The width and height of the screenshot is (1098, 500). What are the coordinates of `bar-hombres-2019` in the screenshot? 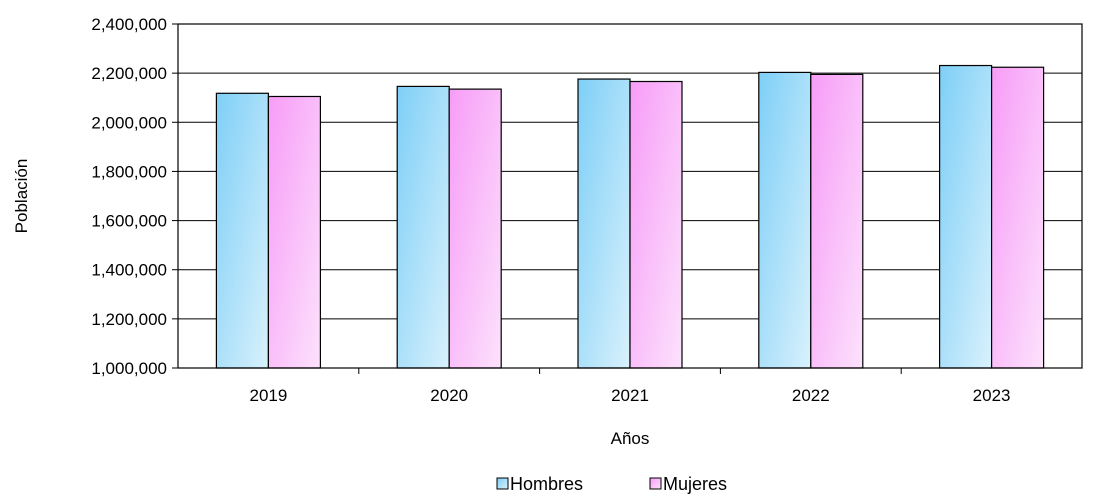 It's located at (242, 230).